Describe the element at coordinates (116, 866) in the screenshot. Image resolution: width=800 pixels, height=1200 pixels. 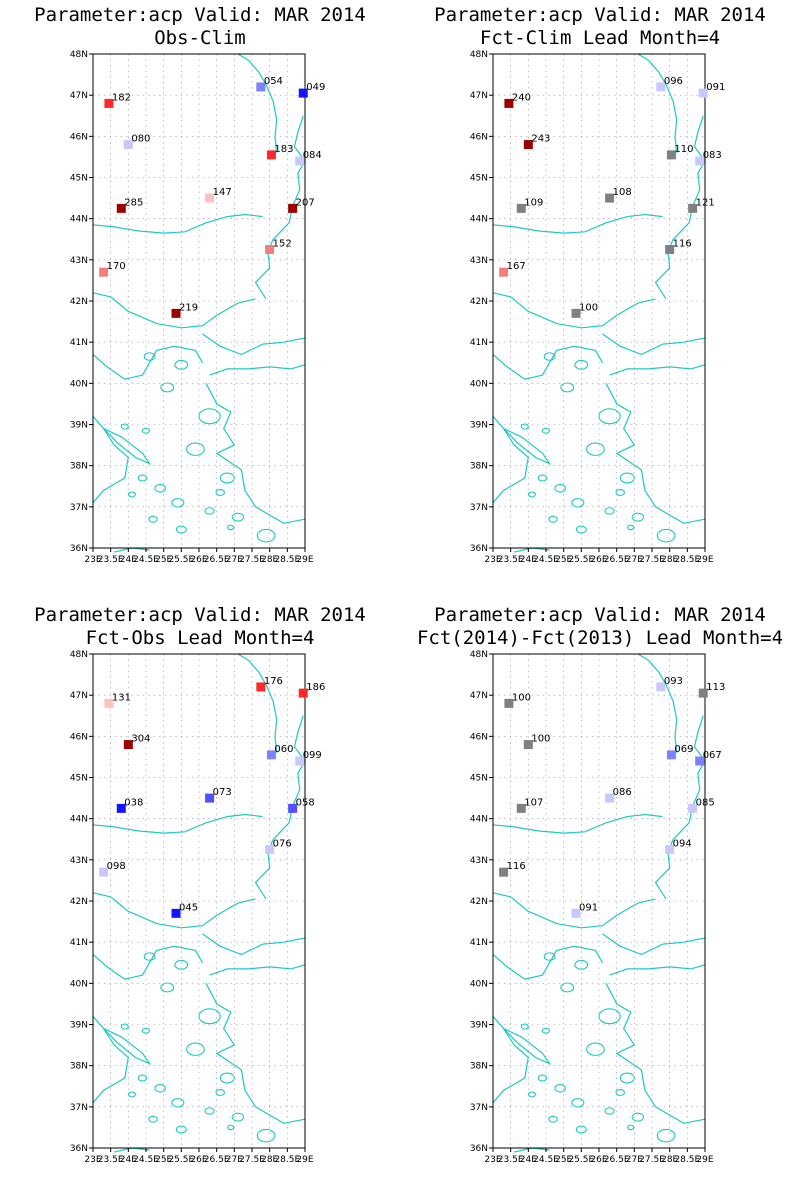
I see `station-label: 098` at that location.